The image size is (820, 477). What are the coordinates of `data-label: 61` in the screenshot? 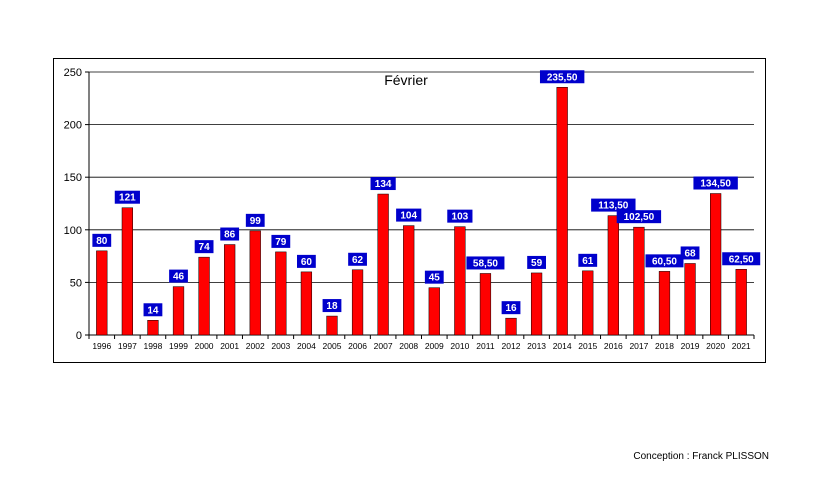 It's located at (588, 261).